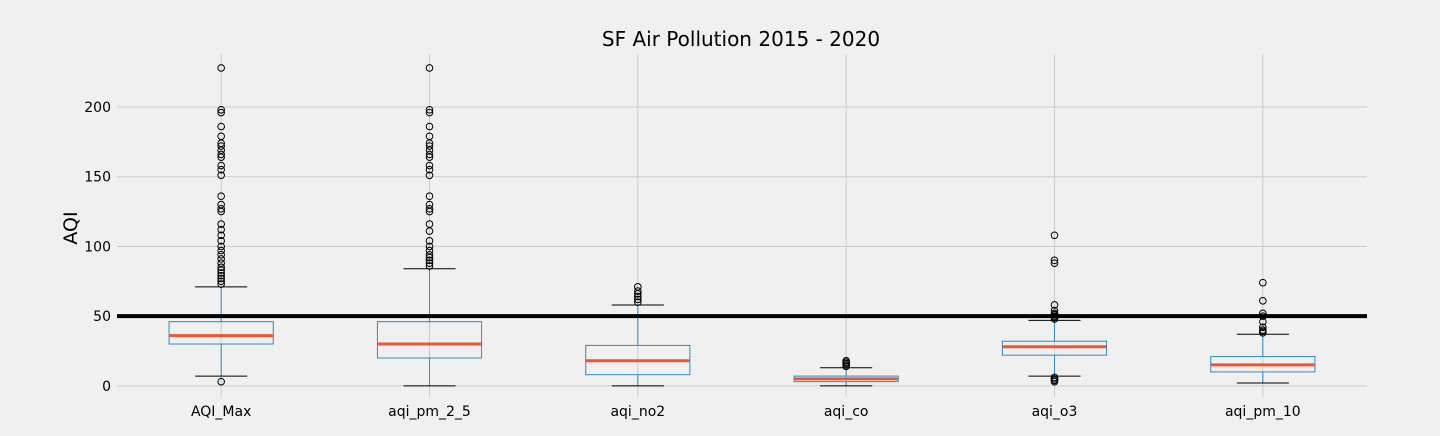  What do you see at coordinates (221, 412) in the screenshot?
I see `x-tick-label: AQI_Max` at bounding box center [221, 412].